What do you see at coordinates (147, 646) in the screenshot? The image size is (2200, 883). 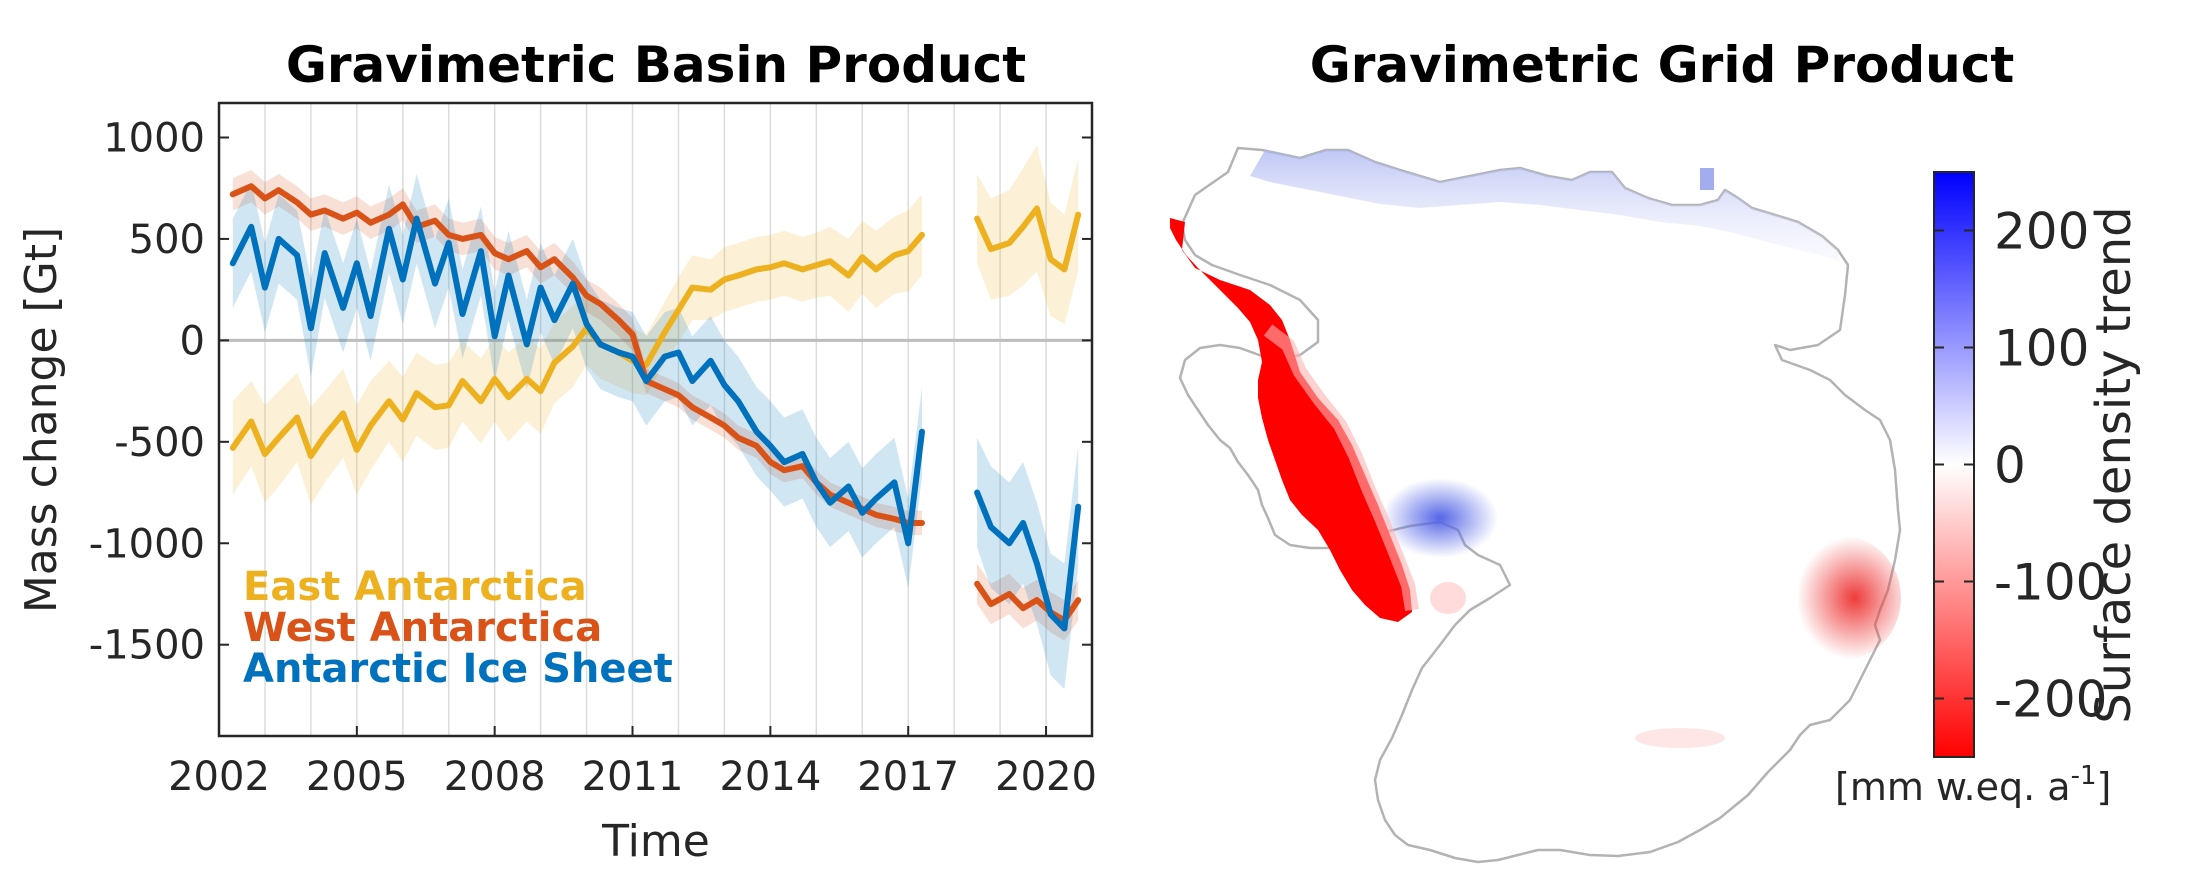 I see `y-tick-label: -1500` at bounding box center [147, 646].